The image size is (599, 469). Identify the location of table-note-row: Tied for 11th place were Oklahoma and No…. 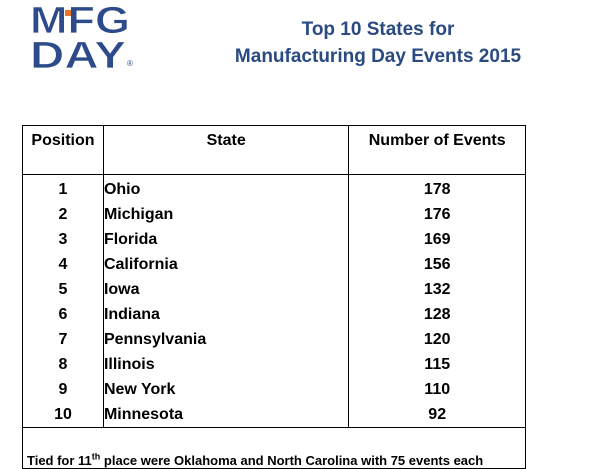
(274, 448).